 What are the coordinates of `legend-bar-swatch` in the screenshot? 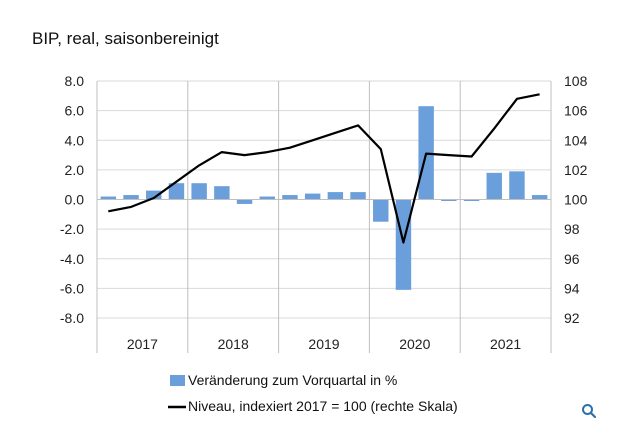 It's located at (177, 380).